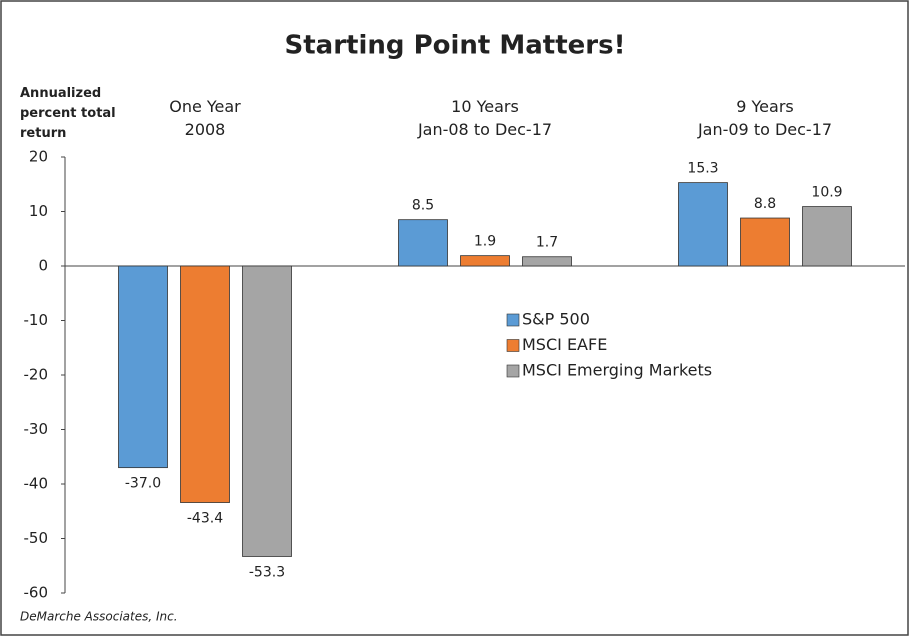  I want to click on value-label: 15.3, so click(702, 169).